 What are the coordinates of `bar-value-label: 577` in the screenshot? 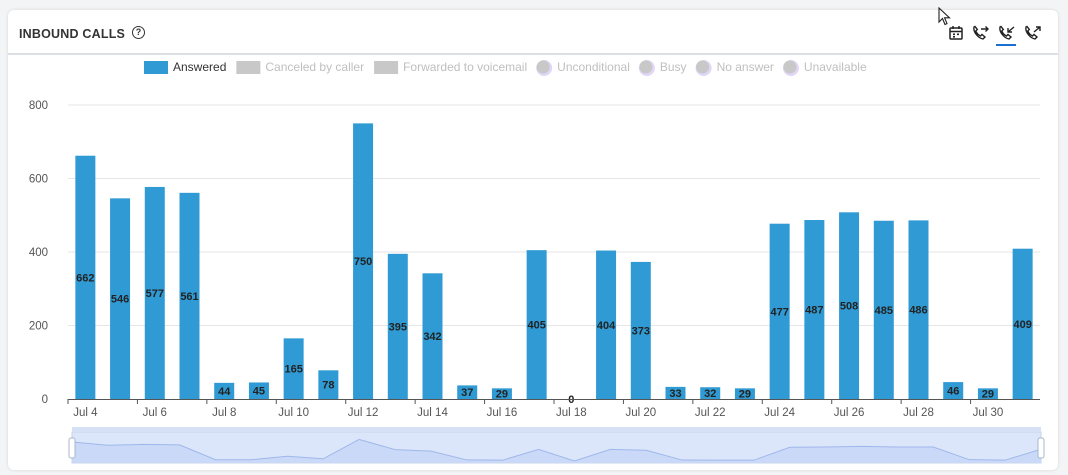 It's located at (155, 294).